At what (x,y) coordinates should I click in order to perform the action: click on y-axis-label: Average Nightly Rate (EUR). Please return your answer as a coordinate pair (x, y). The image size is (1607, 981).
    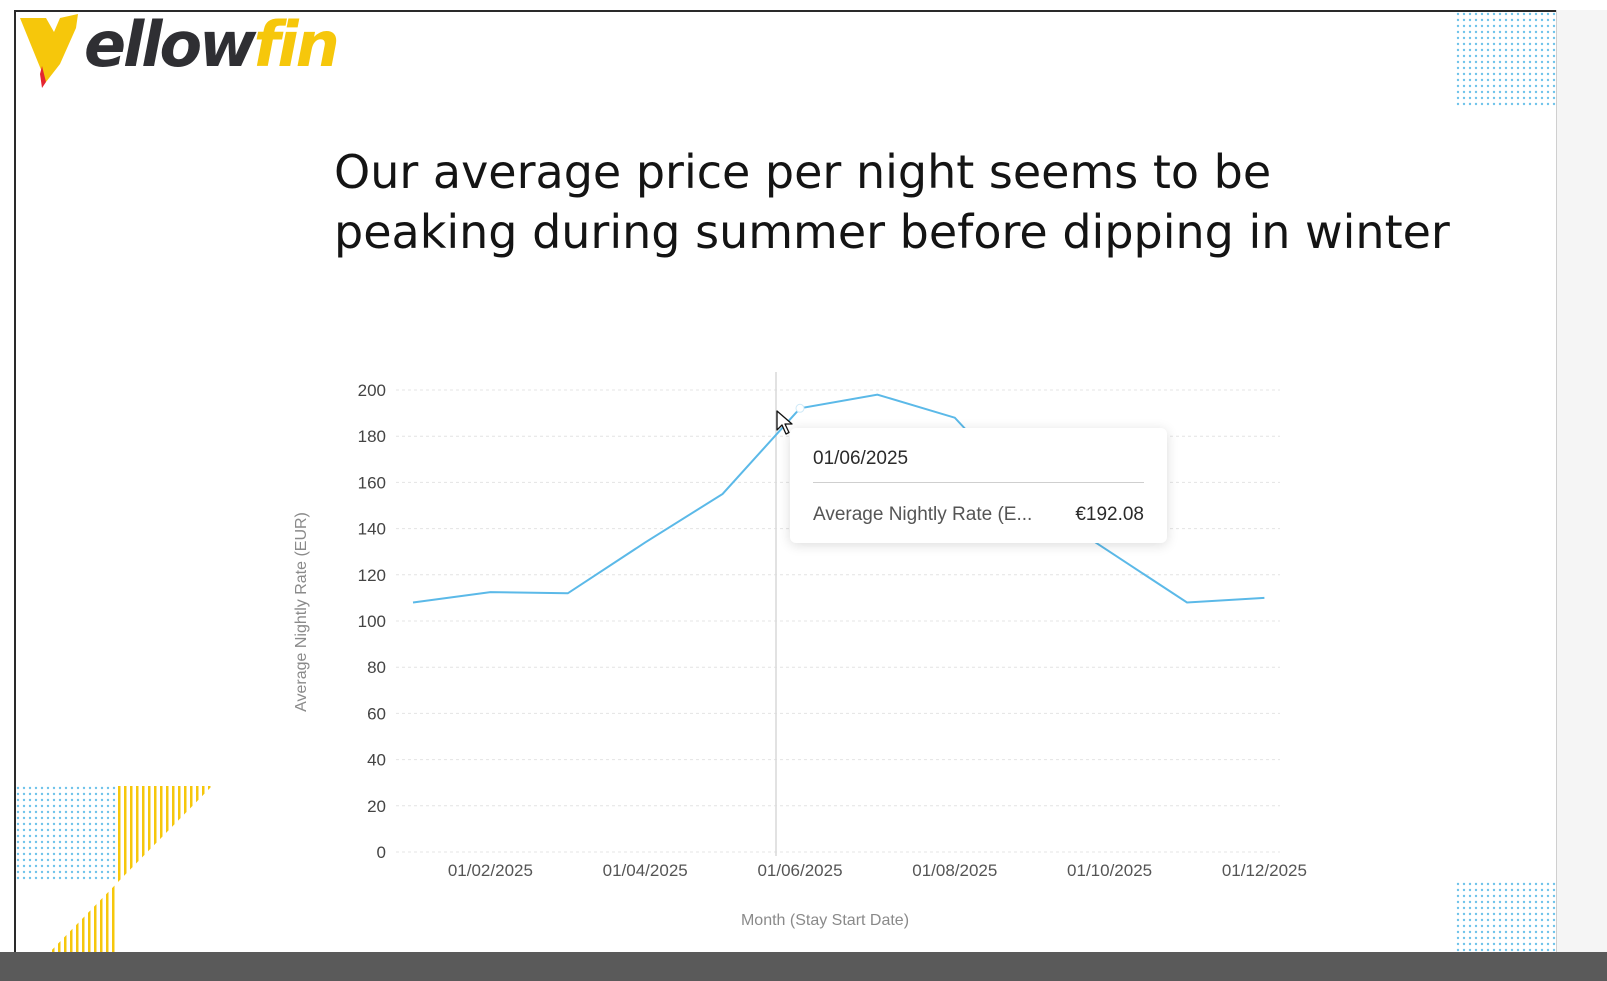
    Looking at the image, I should click on (301, 612).